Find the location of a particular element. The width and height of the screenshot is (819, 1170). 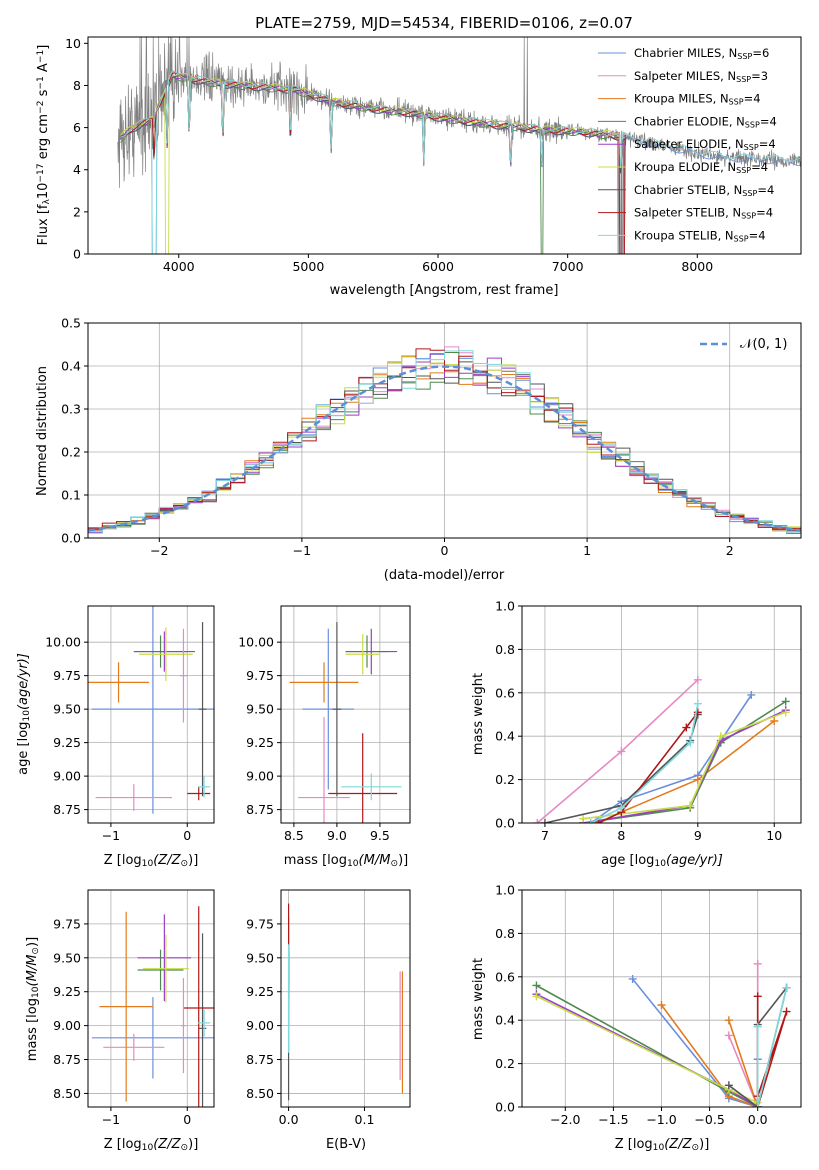

x-tick-label: −2.0 is located at coordinates (565, 1119).